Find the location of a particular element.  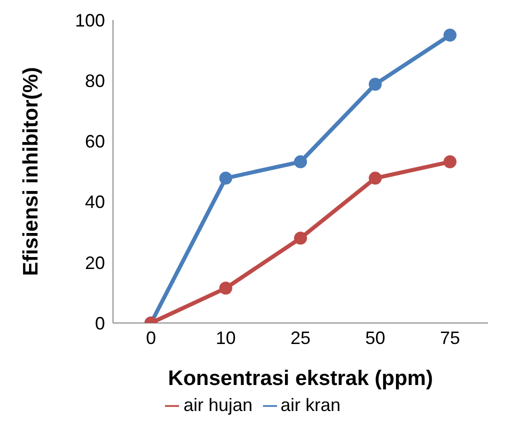

y-axis-title: Efisiensi inhibitor(%) is located at coordinates (30, 171).